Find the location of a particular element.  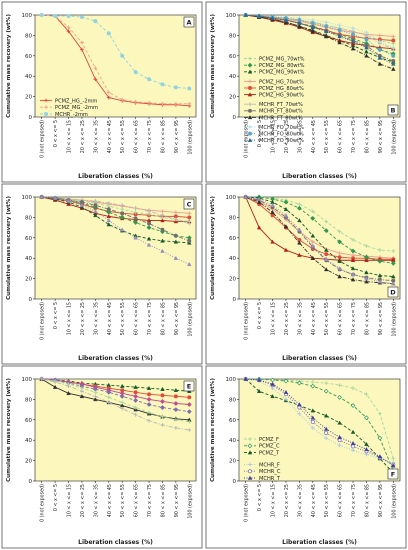

x-tick-label: 30 < x <= 35 is located at coordinates (96, 136).